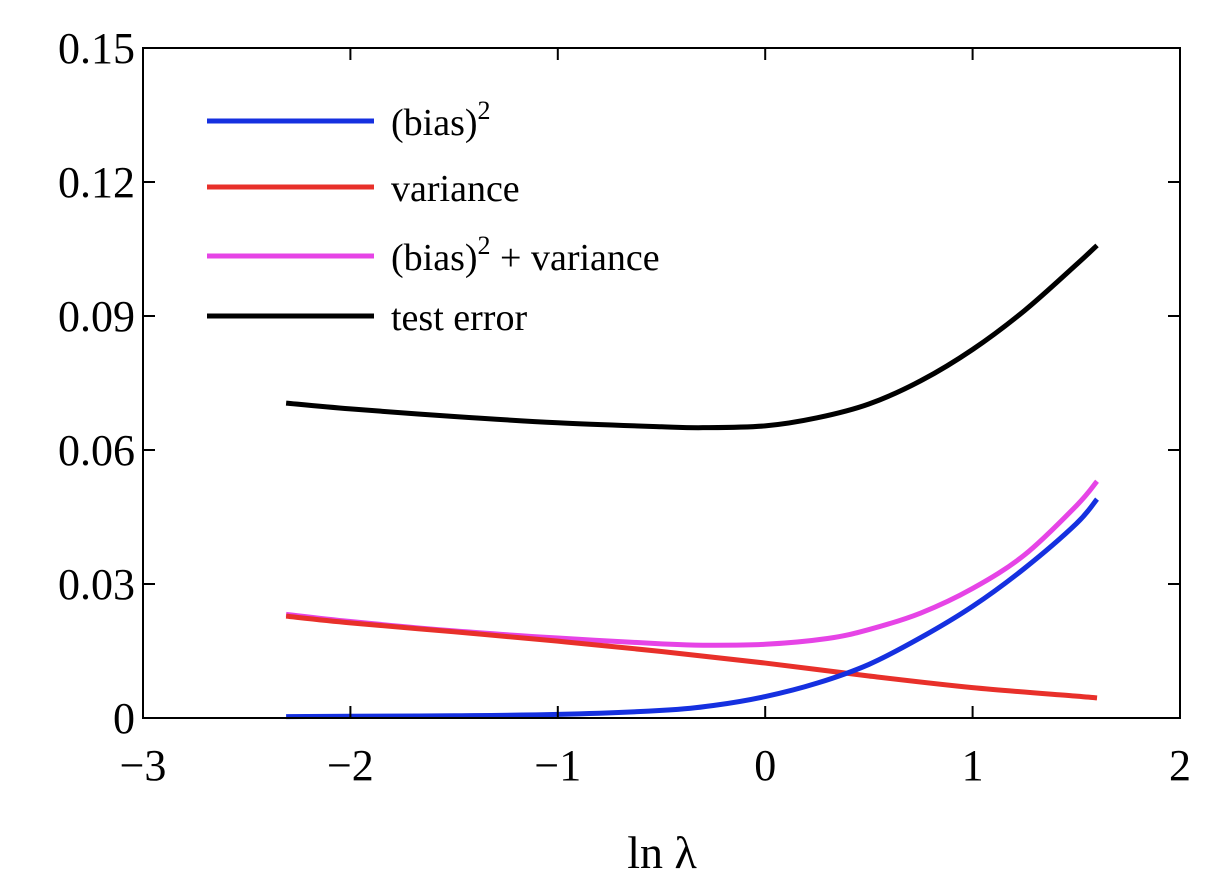 The image size is (1226, 890). What do you see at coordinates (1180, 765) in the screenshot?
I see `x-tick-label: 2` at bounding box center [1180, 765].